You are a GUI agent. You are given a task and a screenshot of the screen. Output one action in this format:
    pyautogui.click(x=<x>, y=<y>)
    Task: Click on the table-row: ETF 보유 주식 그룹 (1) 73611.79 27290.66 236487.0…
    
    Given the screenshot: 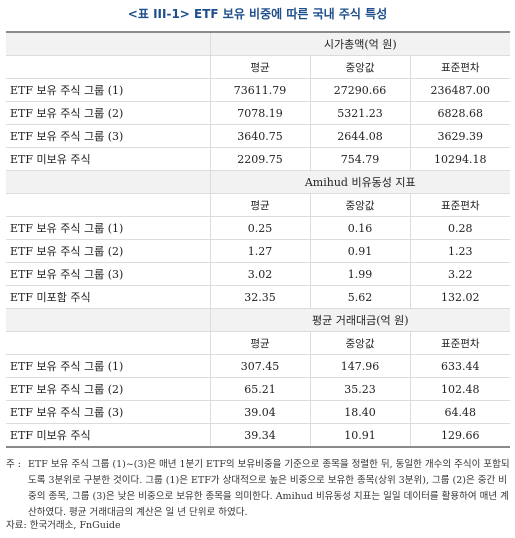 What is the action you would take?
    pyautogui.click(x=258, y=90)
    